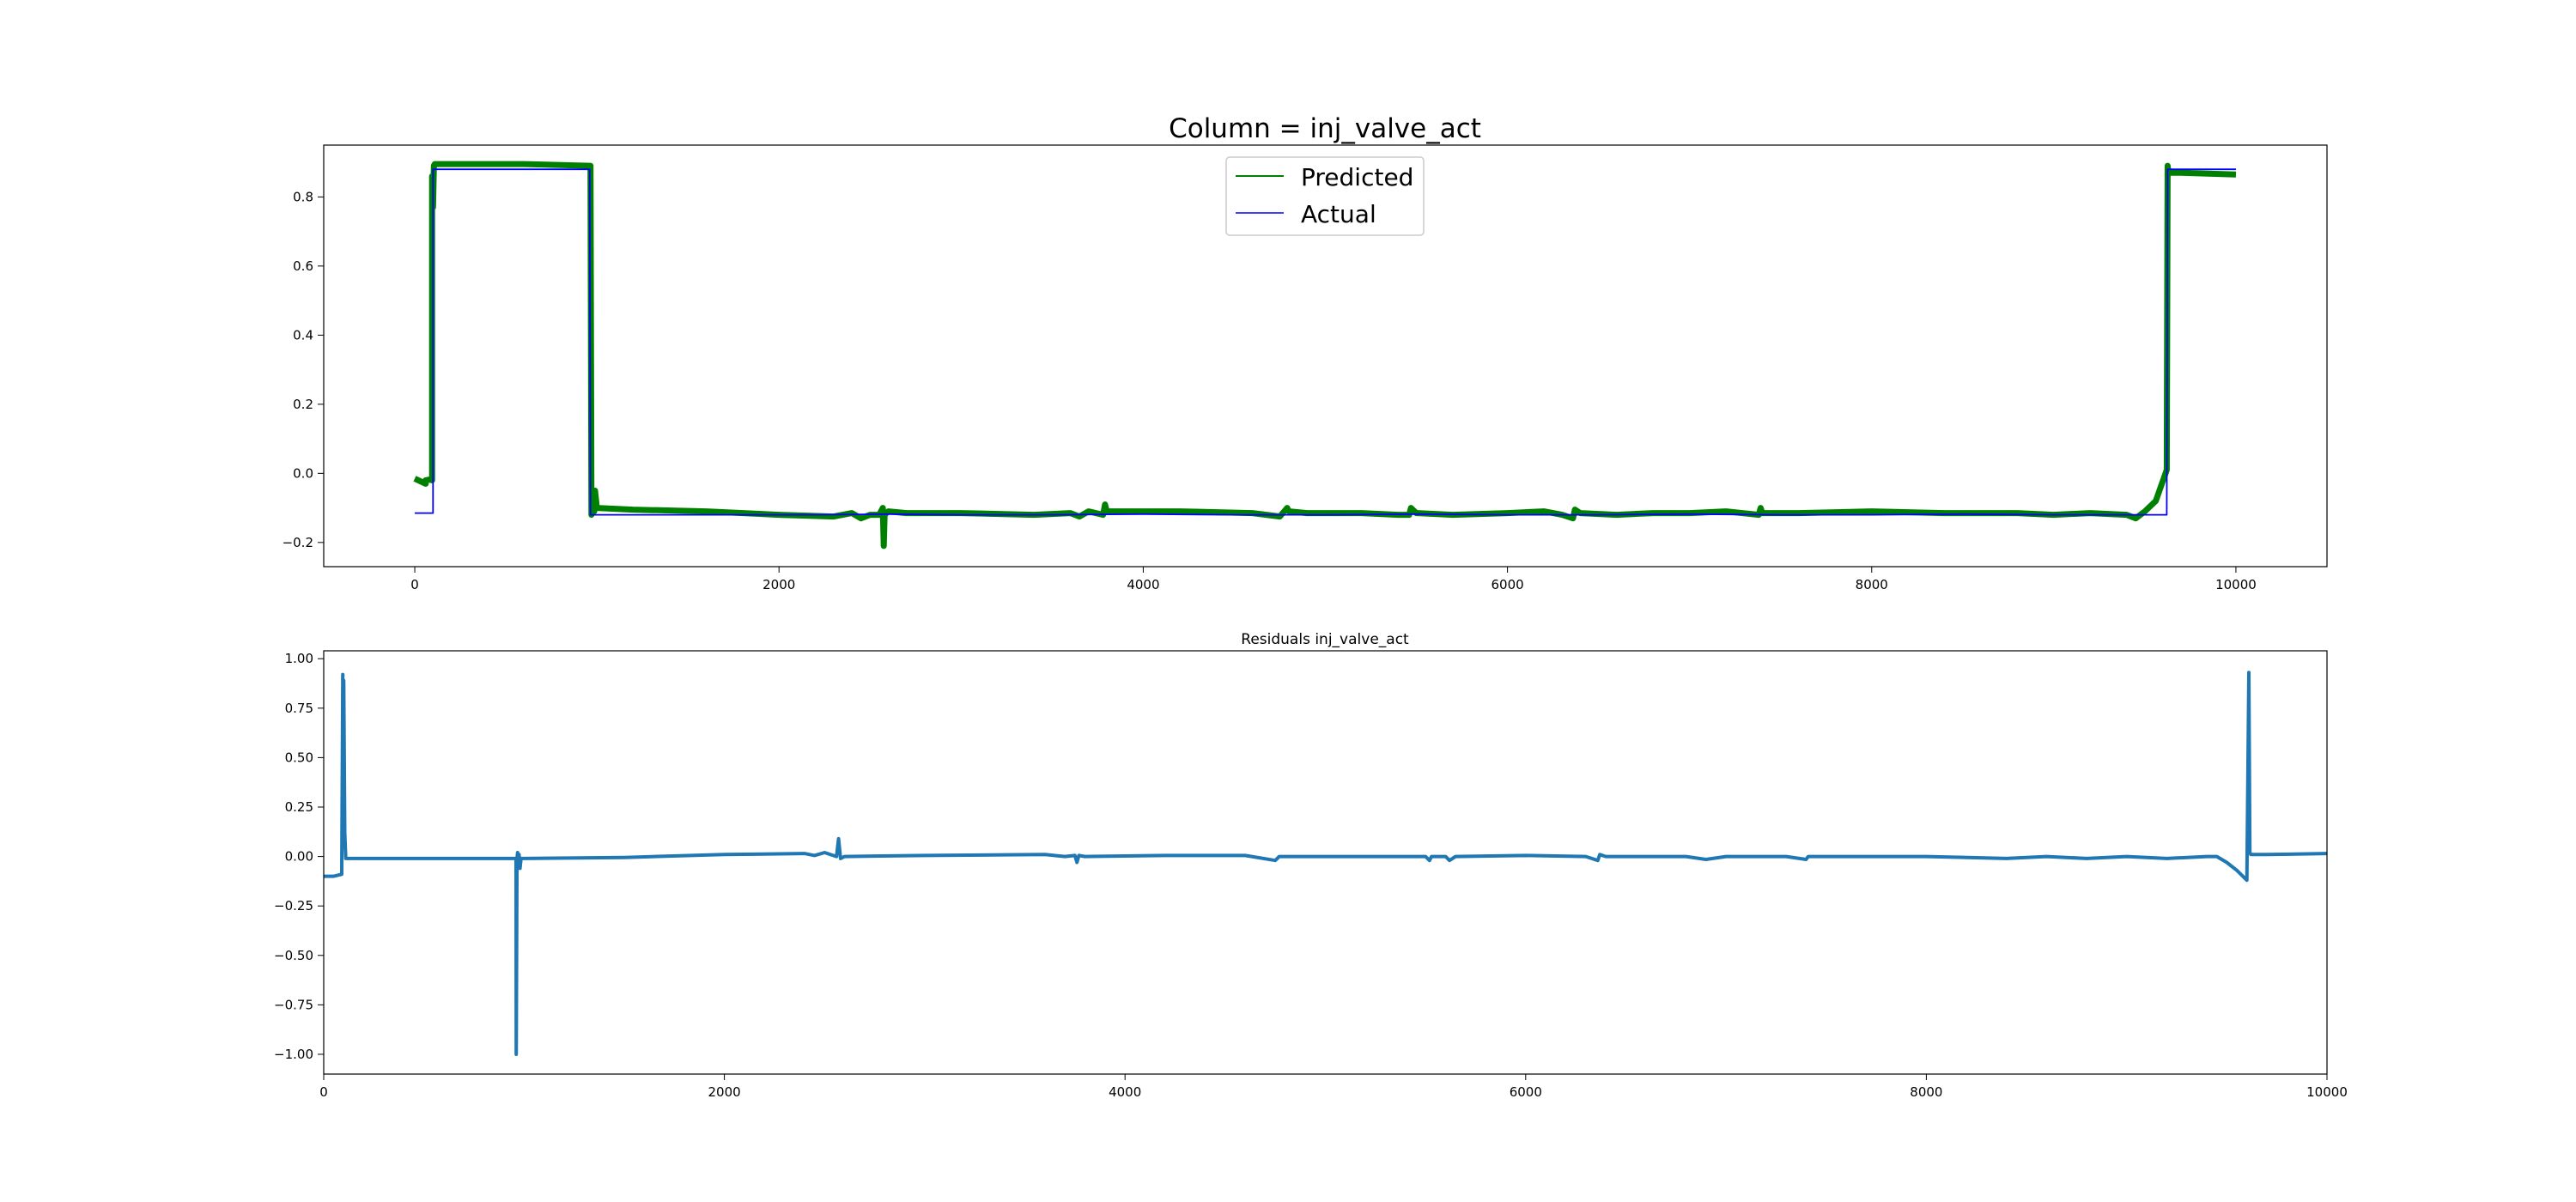 The height and width of the screenshot is (1202, 2576). What do you see at coordinates (2327, 1092) in the screenshot?
I see `residuals-xtick-label: 10000` at bounding box center [2327, 1092].